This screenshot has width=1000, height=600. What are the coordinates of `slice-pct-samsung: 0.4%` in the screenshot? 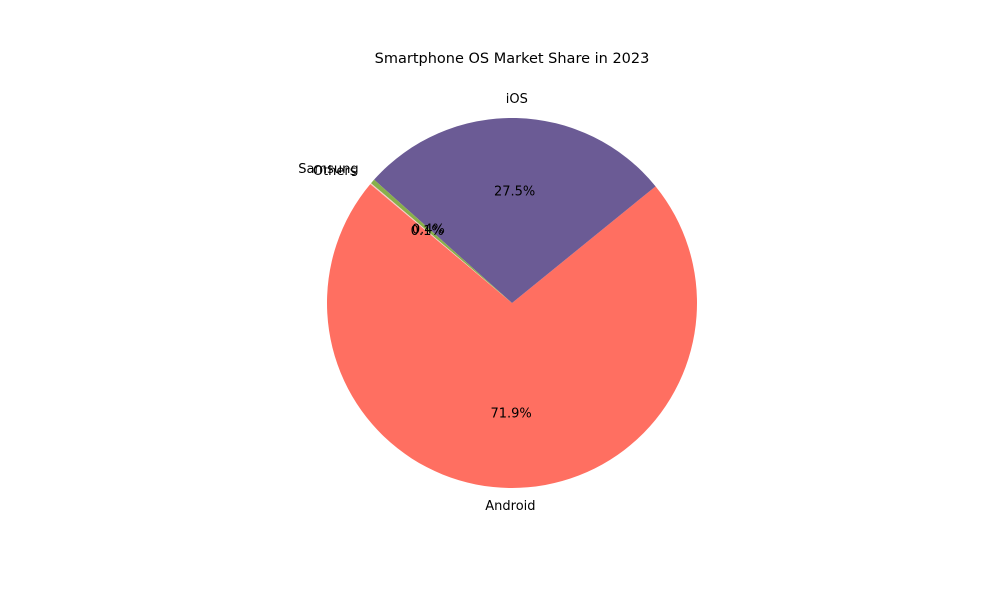 It's located at (428, 230).